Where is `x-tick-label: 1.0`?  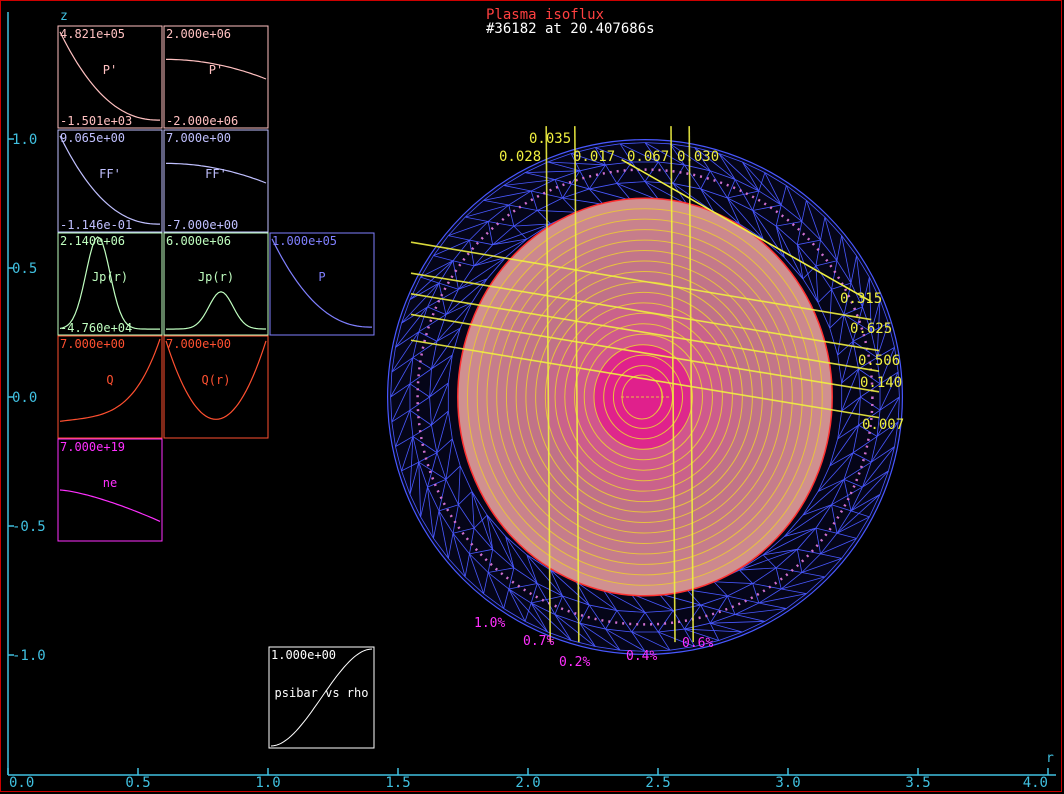 x-tick-label: 1.0 is located at coordinates (267, 783).